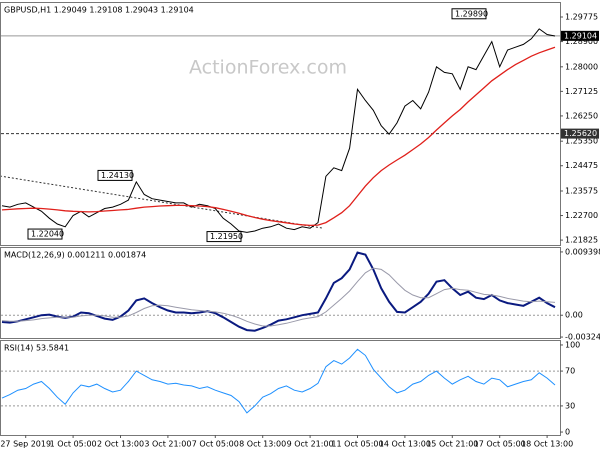  Describe the element at coordinates (117, 175) in the screenshot. I see `annotation-label: 1.24130` at that location.